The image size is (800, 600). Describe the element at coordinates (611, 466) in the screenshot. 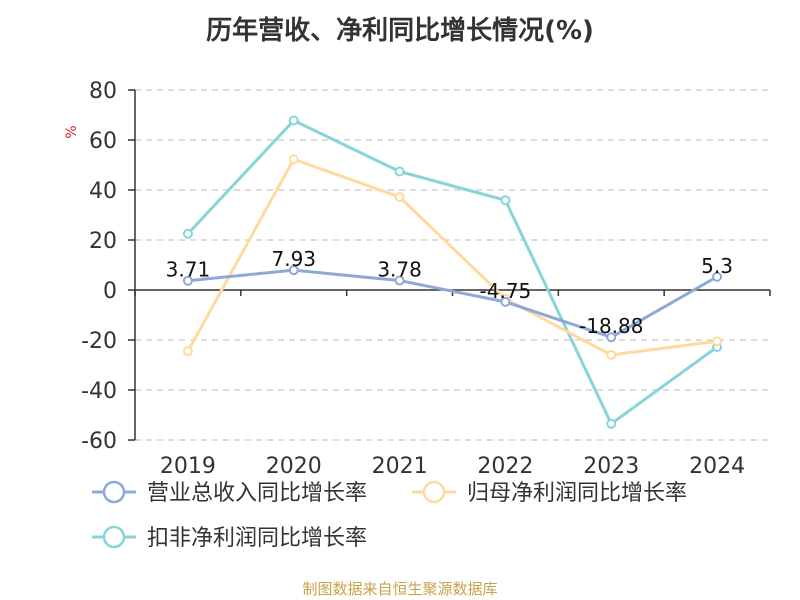

I see `x-tick-label: 2023` at that location.